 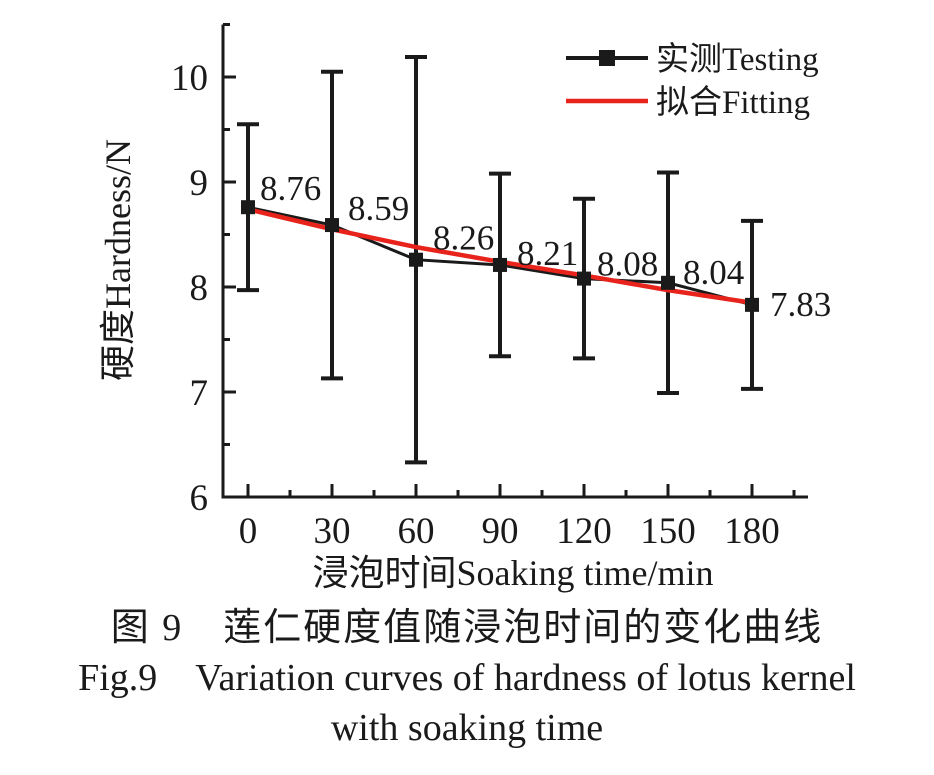 What do you see at coordinates (378, 208) in the screenshot?
I see `data-label: 8.59` at bounding box center [378, 208].